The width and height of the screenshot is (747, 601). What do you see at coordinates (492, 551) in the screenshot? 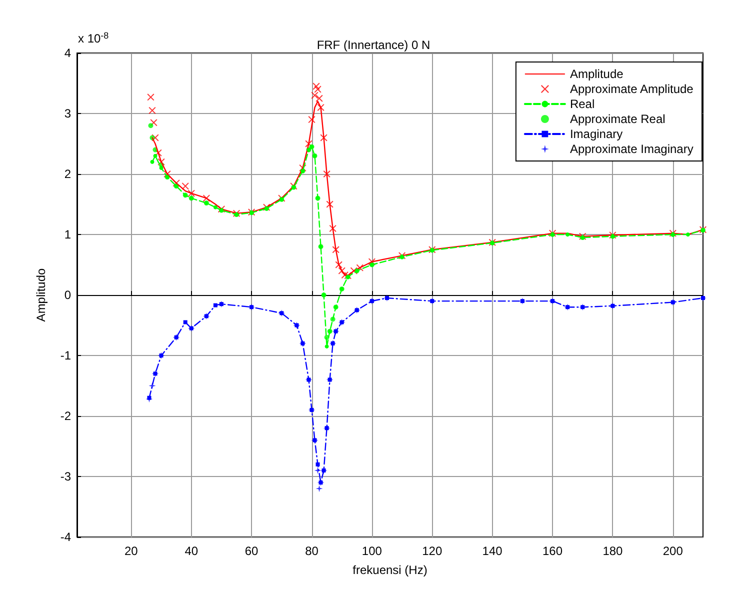
I see `x-tick-label: 140` at bounding box center [492, 551].